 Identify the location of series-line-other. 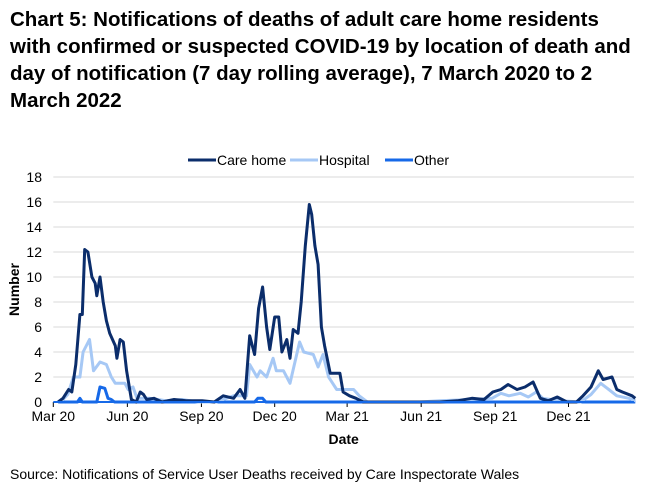
(347, 394).